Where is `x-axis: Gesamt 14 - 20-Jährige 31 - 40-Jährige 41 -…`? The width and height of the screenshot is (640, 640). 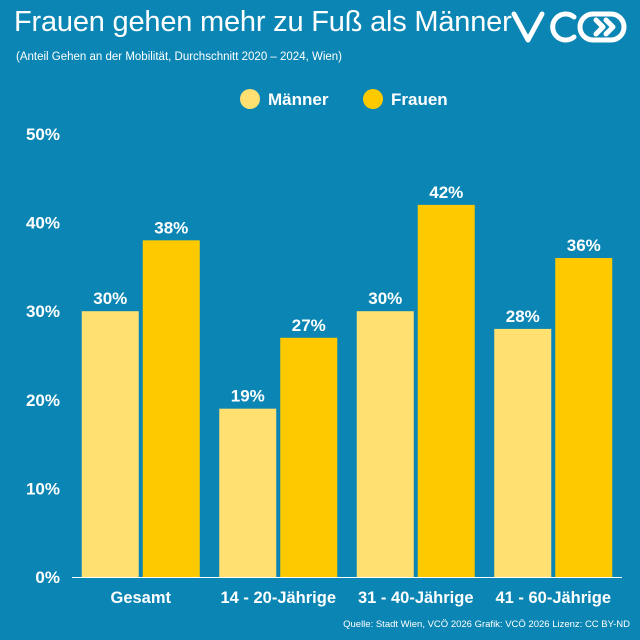 x-axis: Gesamt 14 - 20-Jährige 31 - 40-Jährige 41 -… is located at coordinates (347, 592).